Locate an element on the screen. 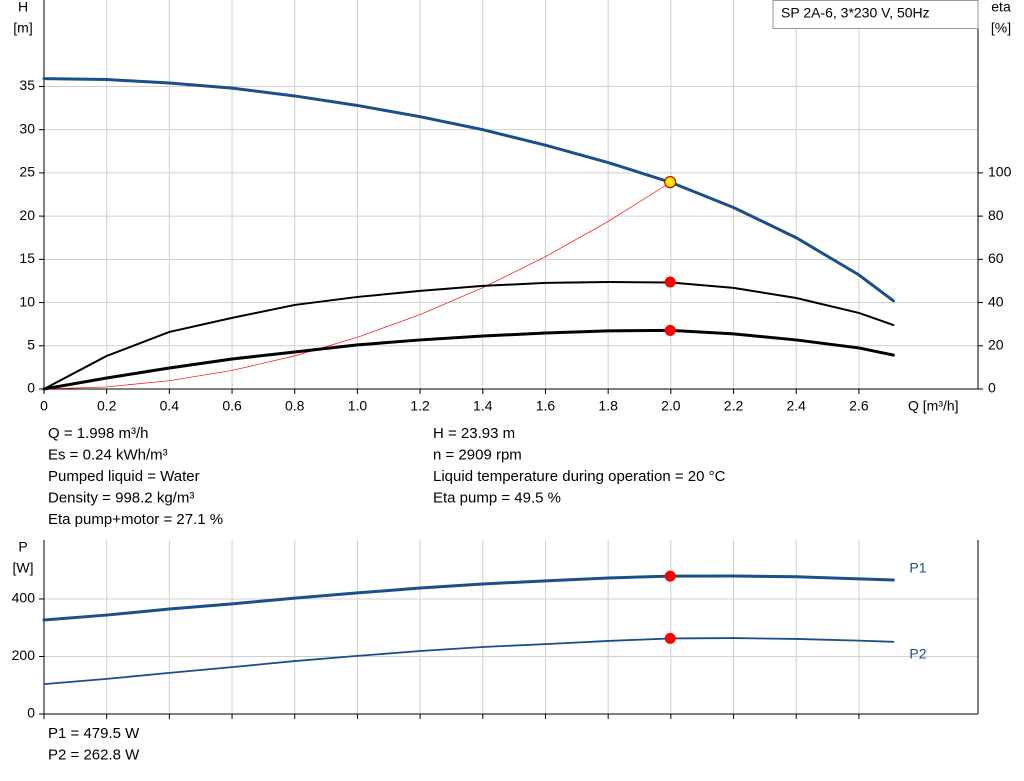 The width and height of the screenshot is (1024, 781). info-text: Density = 998.2 kg/m³ is located at coordinates (121, 497).